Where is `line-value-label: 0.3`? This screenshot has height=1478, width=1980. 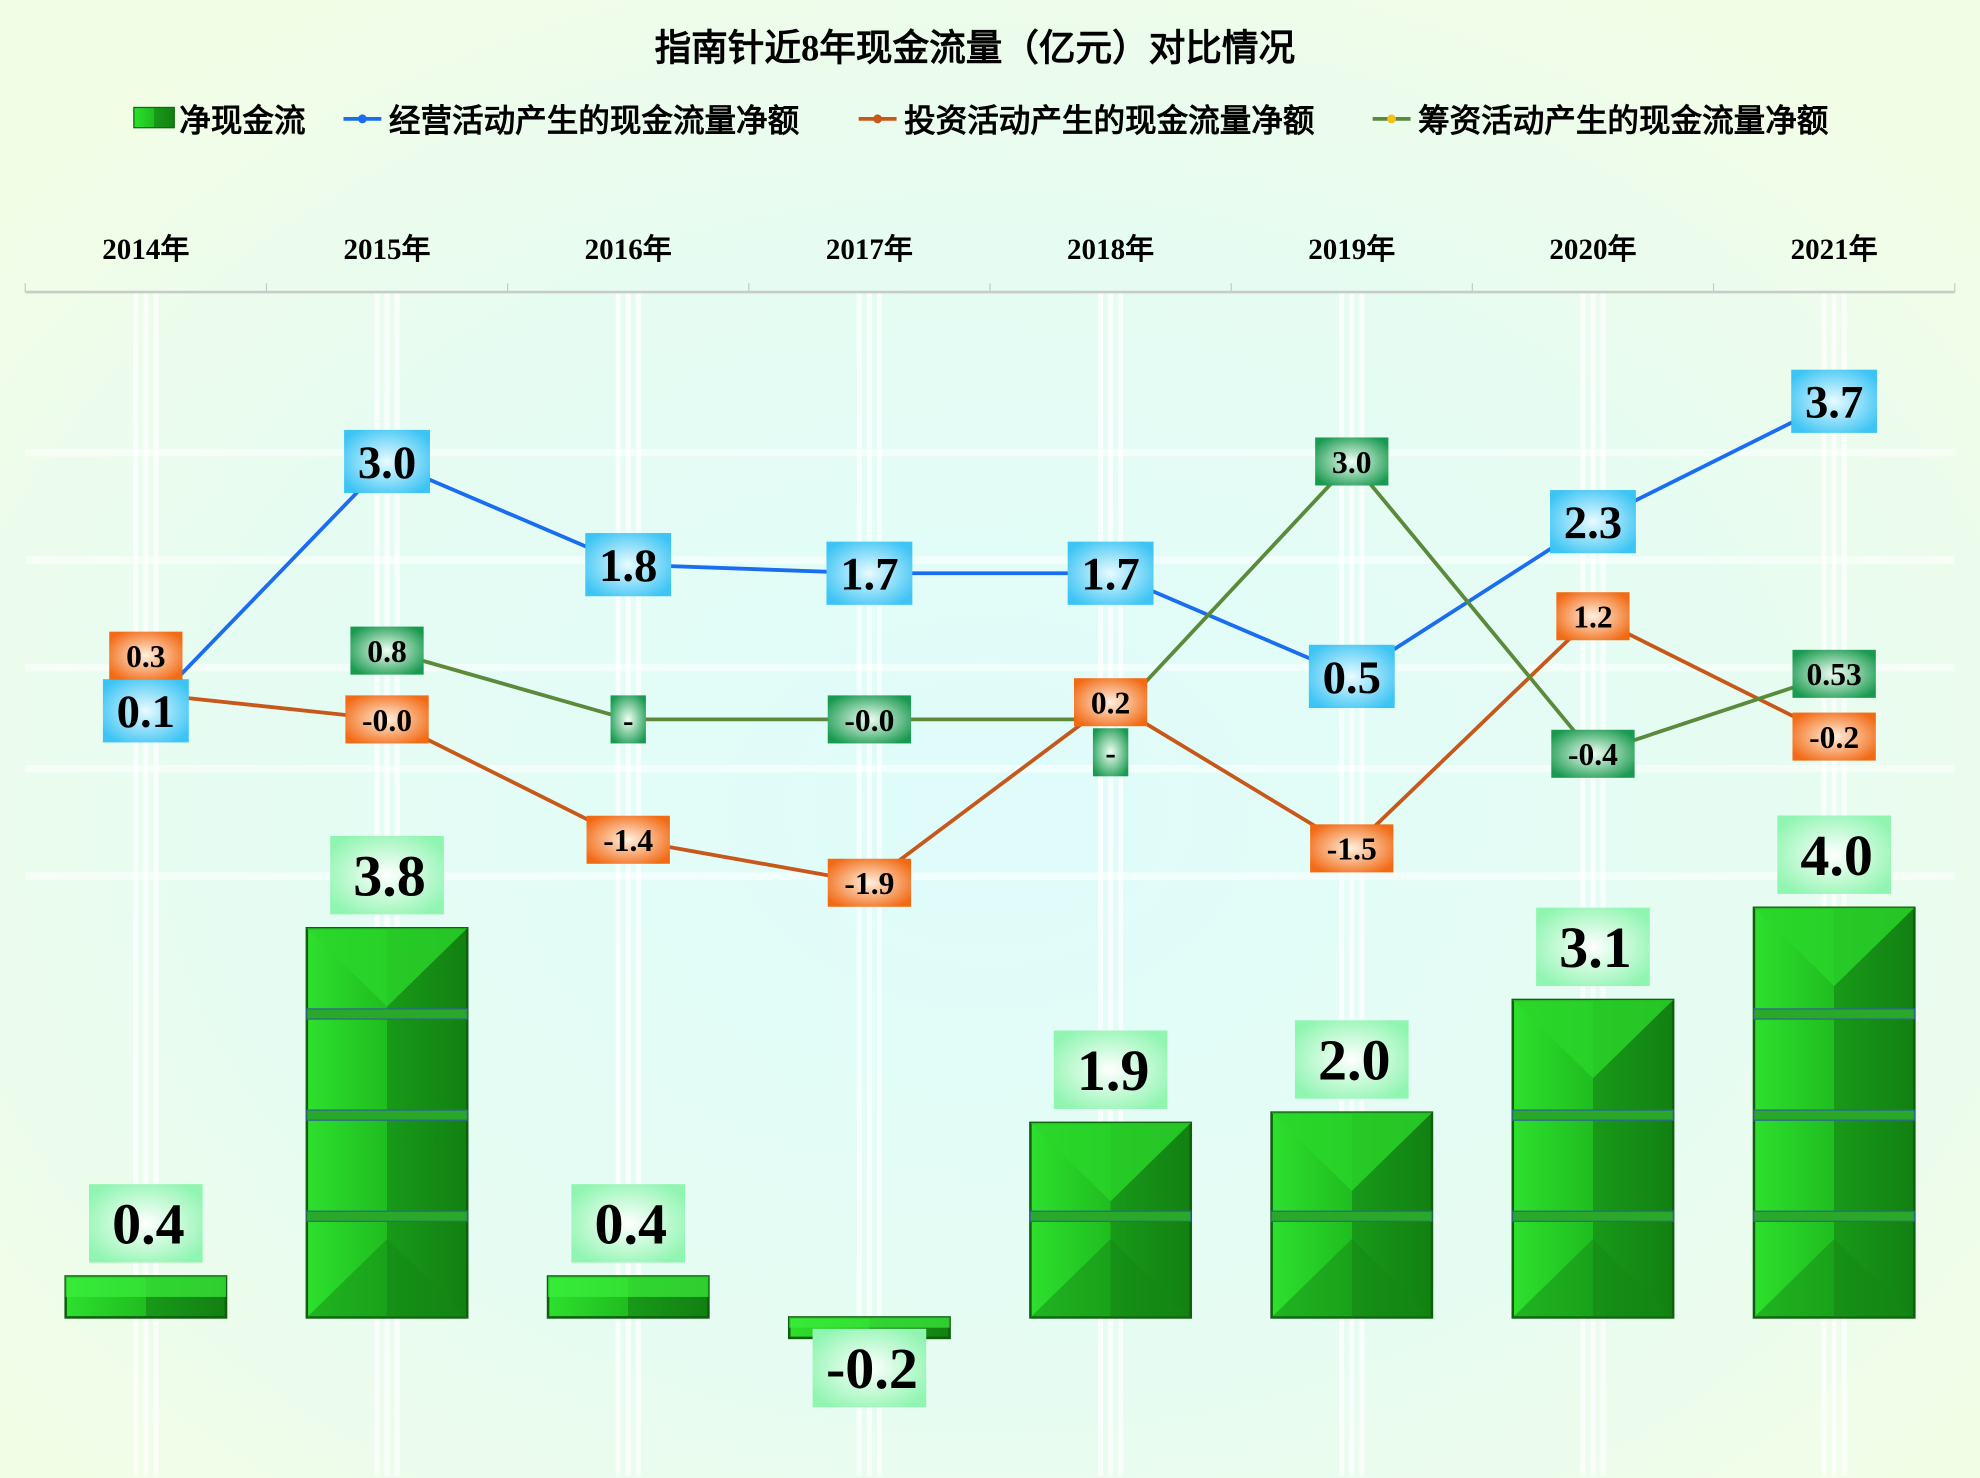
line-value-label: 0.3 is located at coordinates (145, 656).